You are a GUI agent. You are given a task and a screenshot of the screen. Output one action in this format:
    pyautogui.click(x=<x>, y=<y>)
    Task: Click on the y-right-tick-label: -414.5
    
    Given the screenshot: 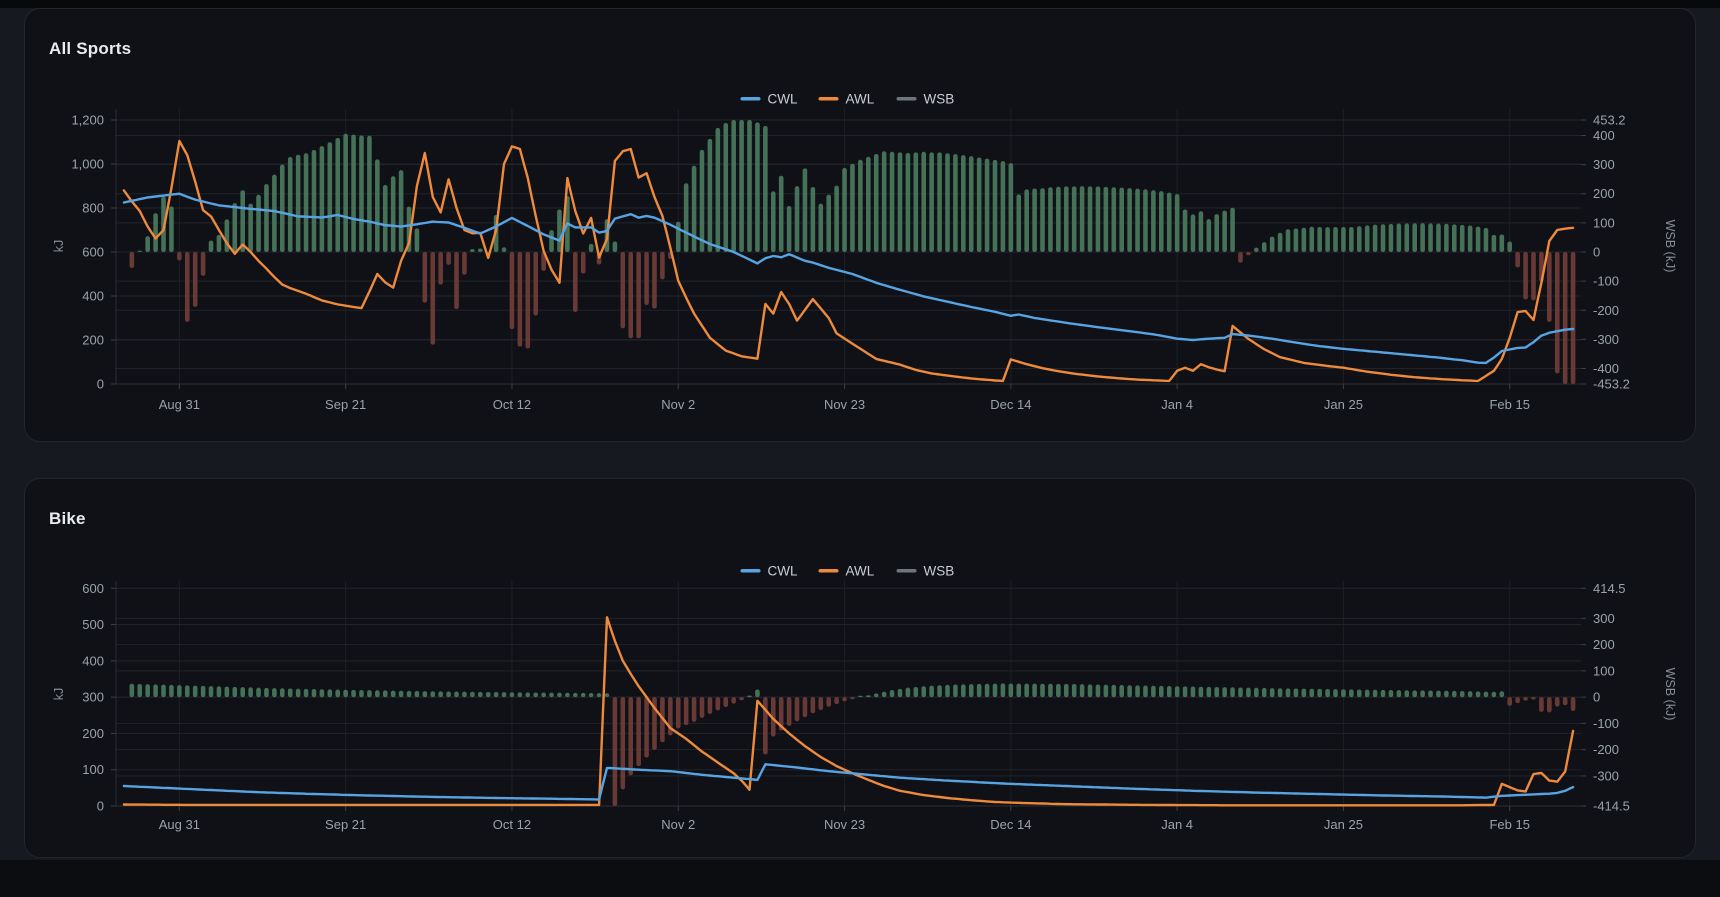 What is the action you would take?
    pyautogui.click(x=1611, y=806)
    